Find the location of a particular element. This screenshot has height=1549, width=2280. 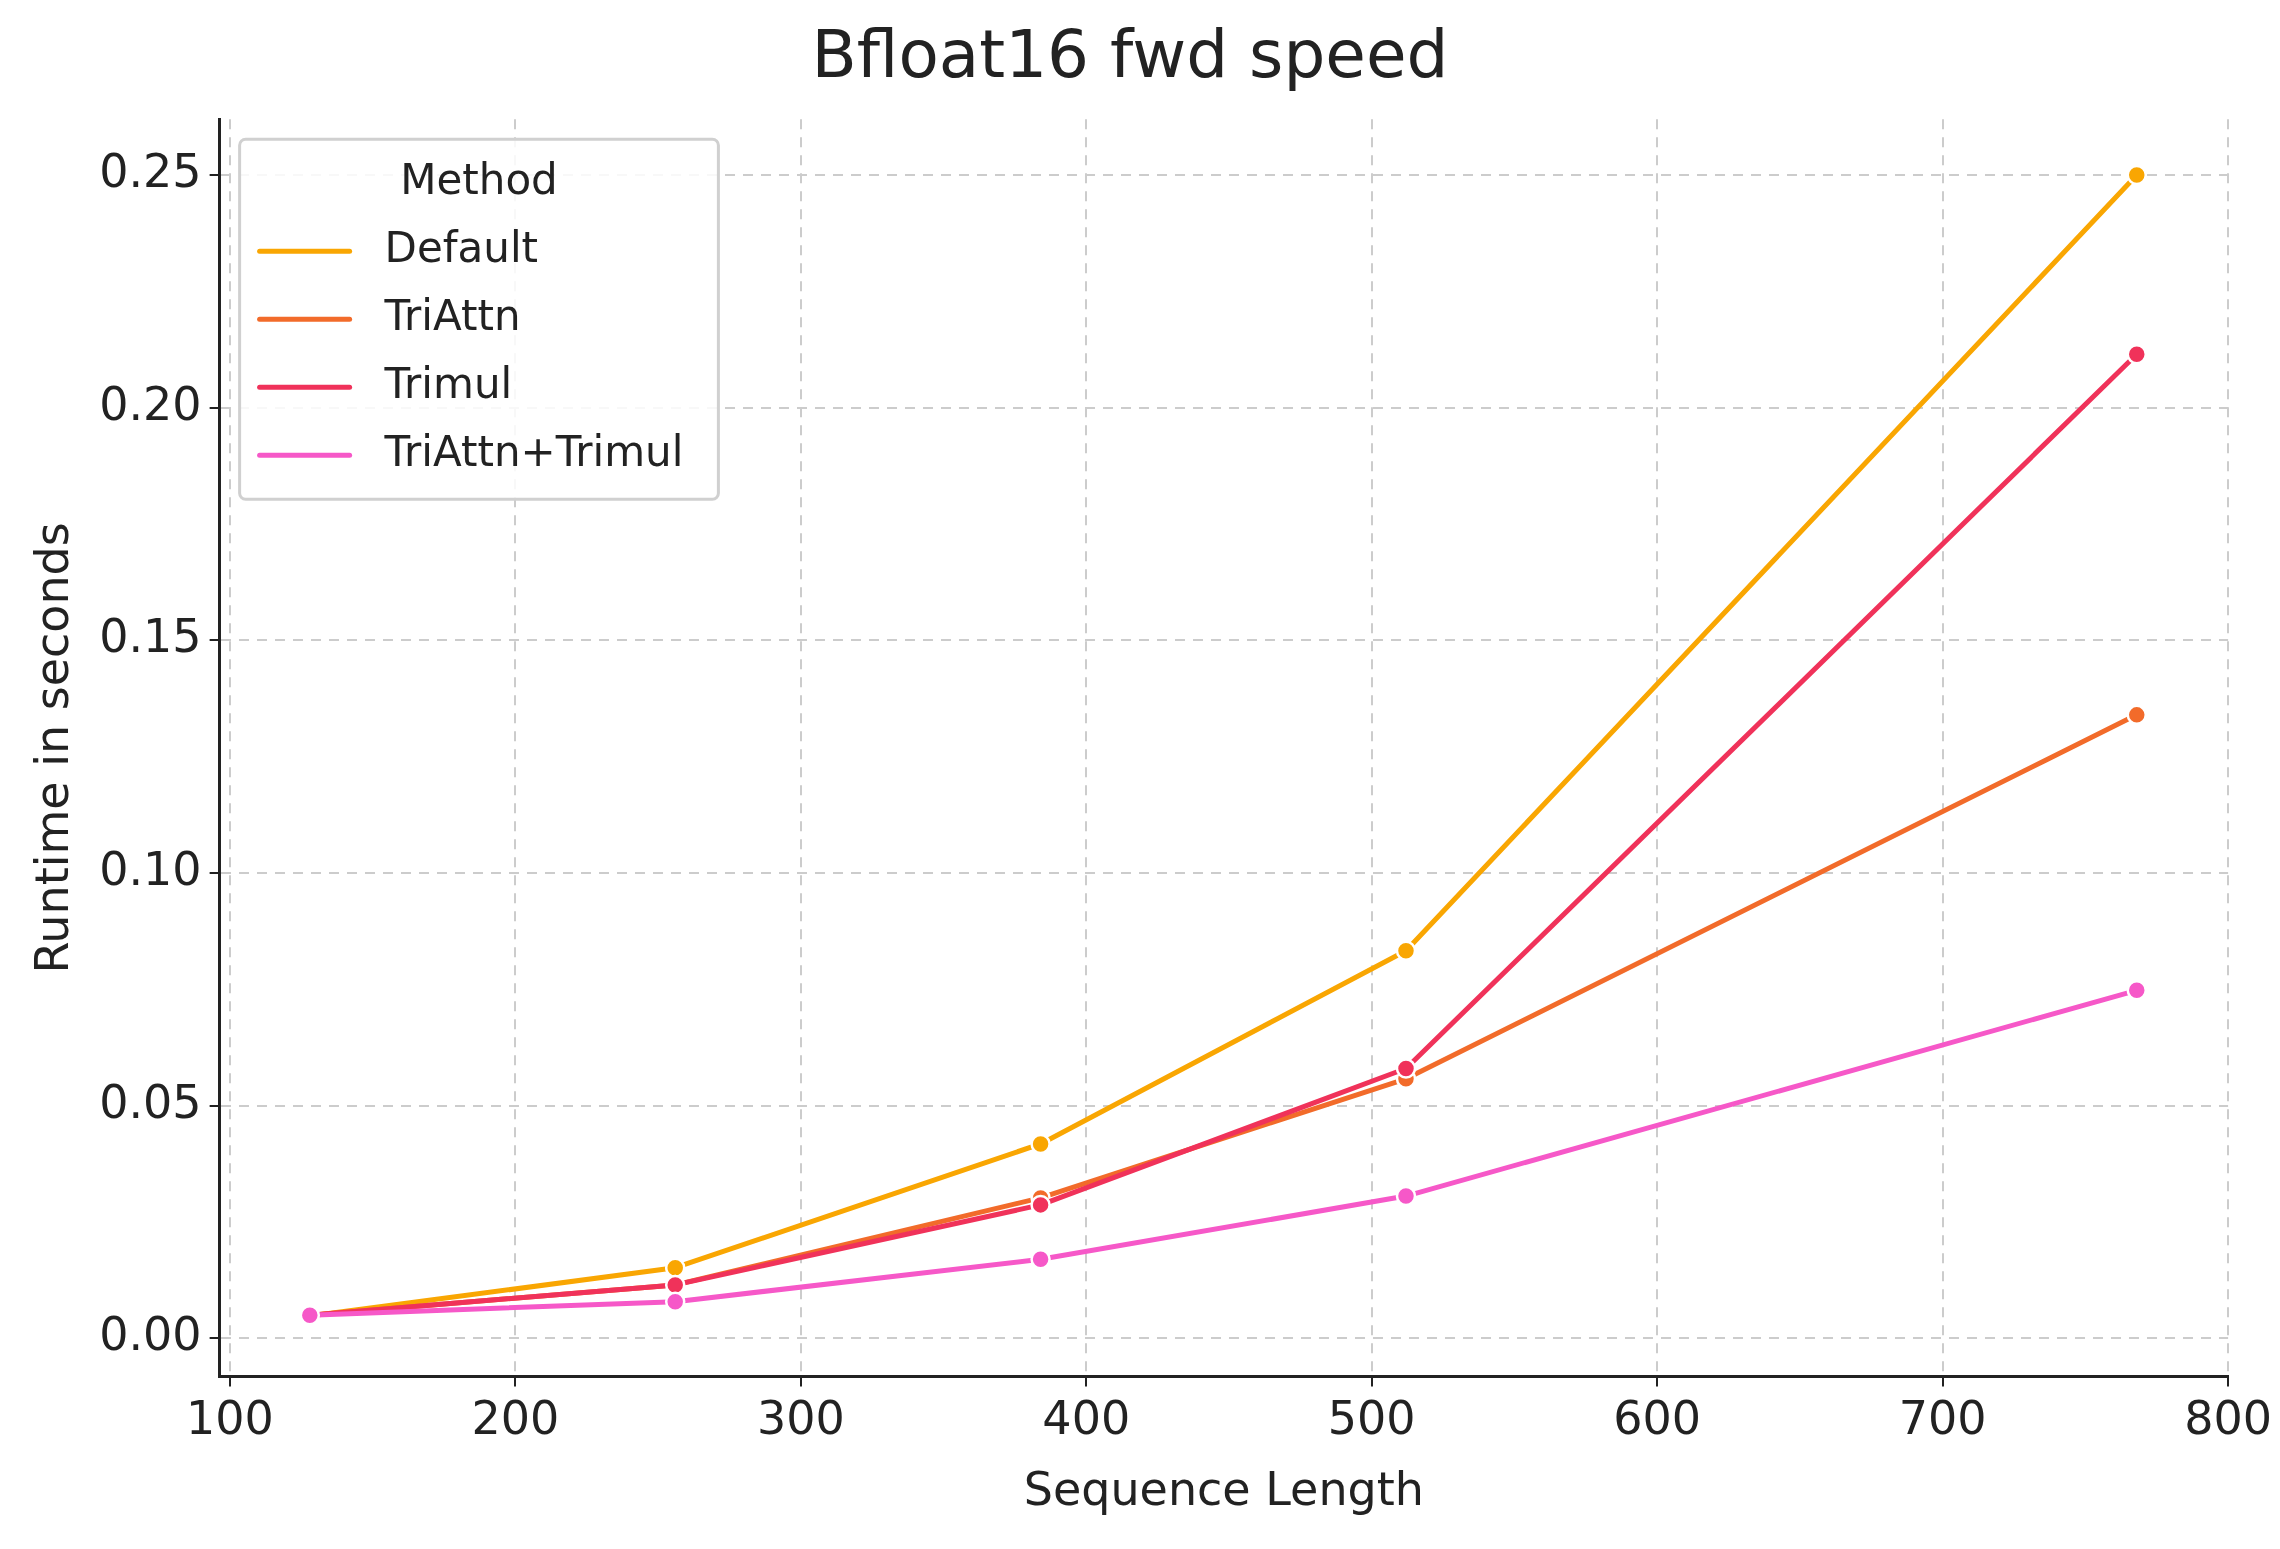

x-tick-label: 100 is located at coordinates (229, 1418).